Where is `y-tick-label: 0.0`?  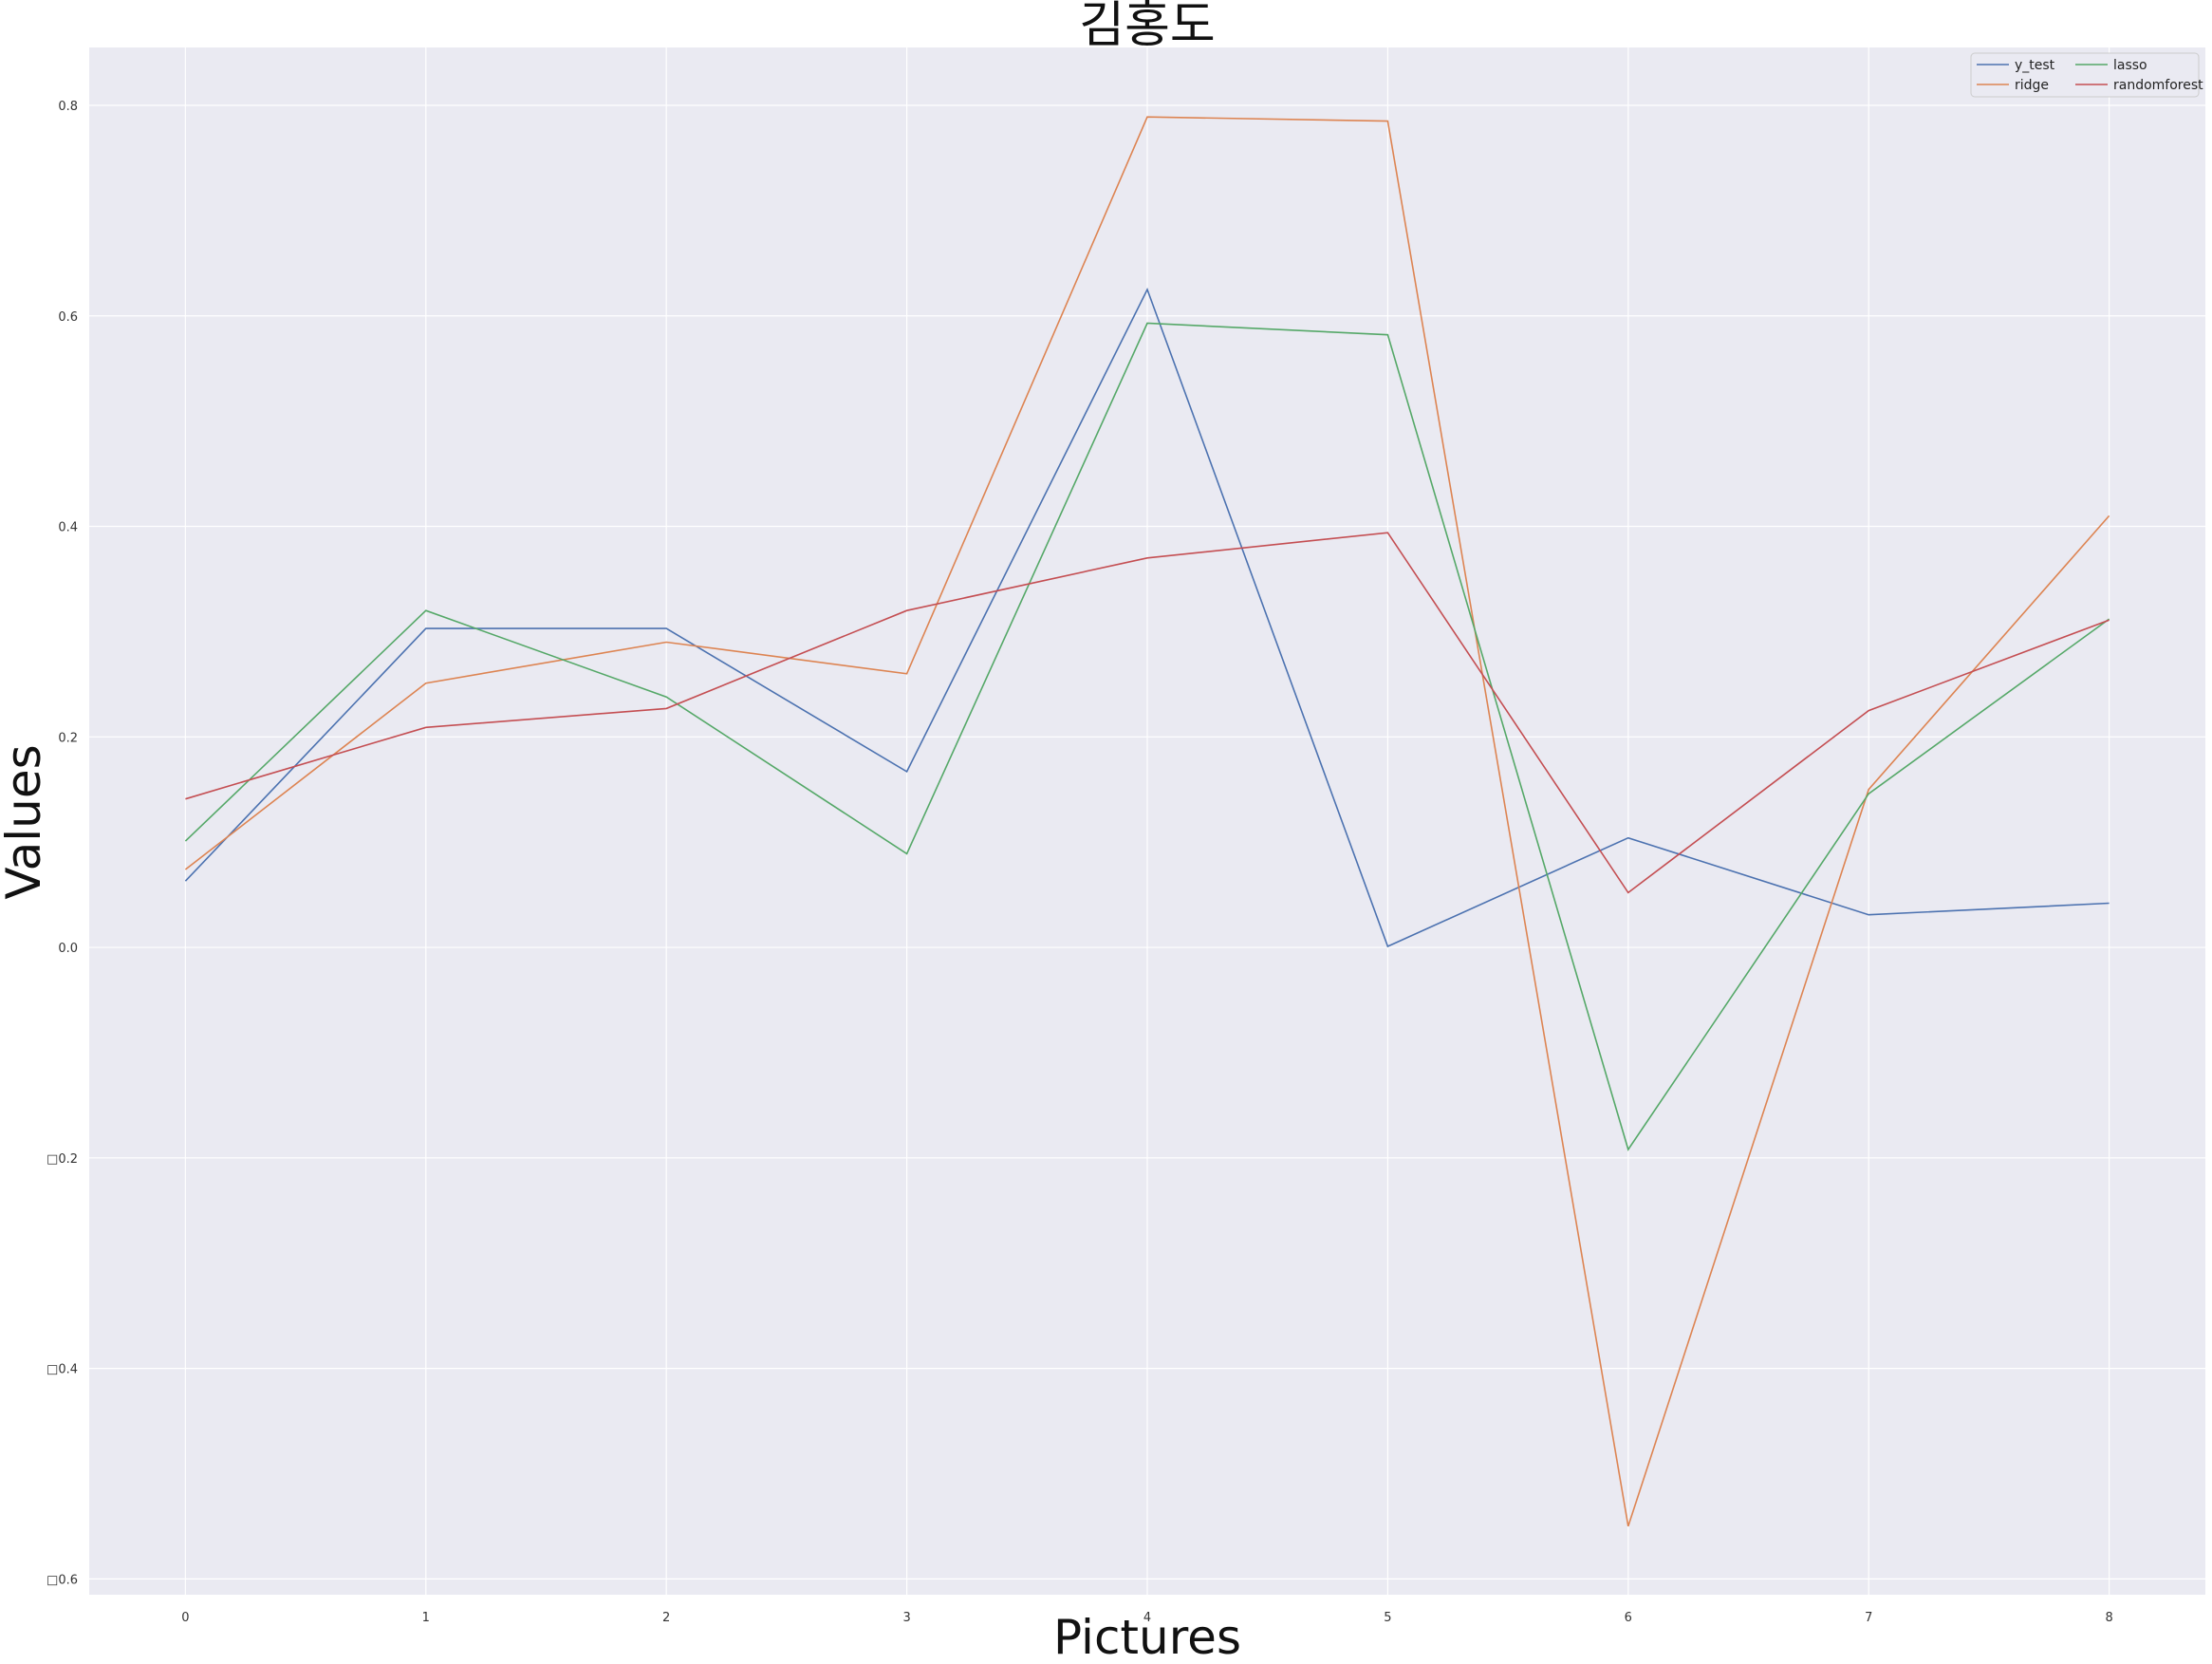 y-tick-label: 0.0 is located at coordinates (68, 949).